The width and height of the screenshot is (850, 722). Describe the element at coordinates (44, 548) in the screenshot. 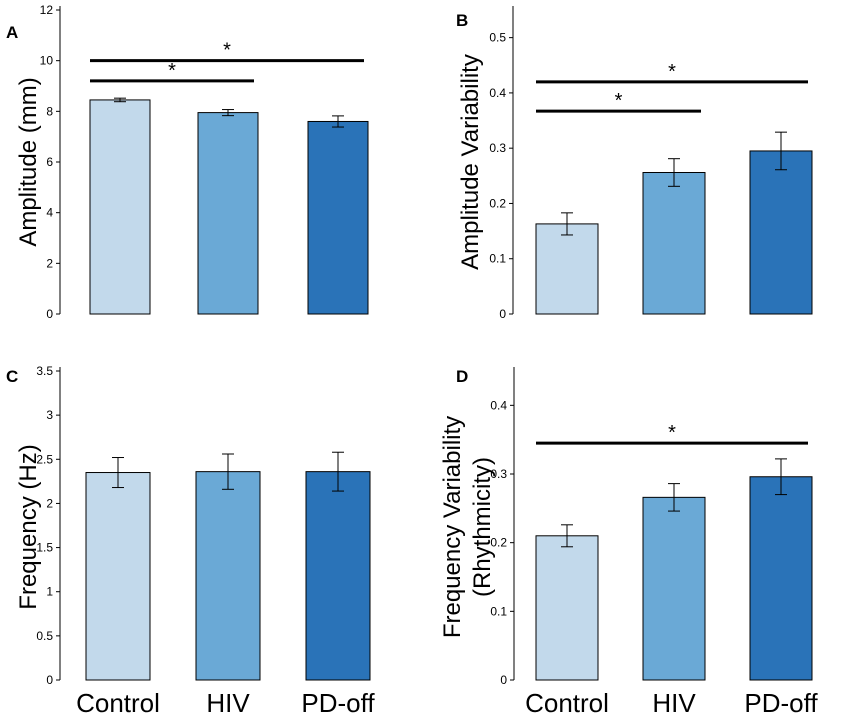

I see `y-tick-label: 1.5` at that location.